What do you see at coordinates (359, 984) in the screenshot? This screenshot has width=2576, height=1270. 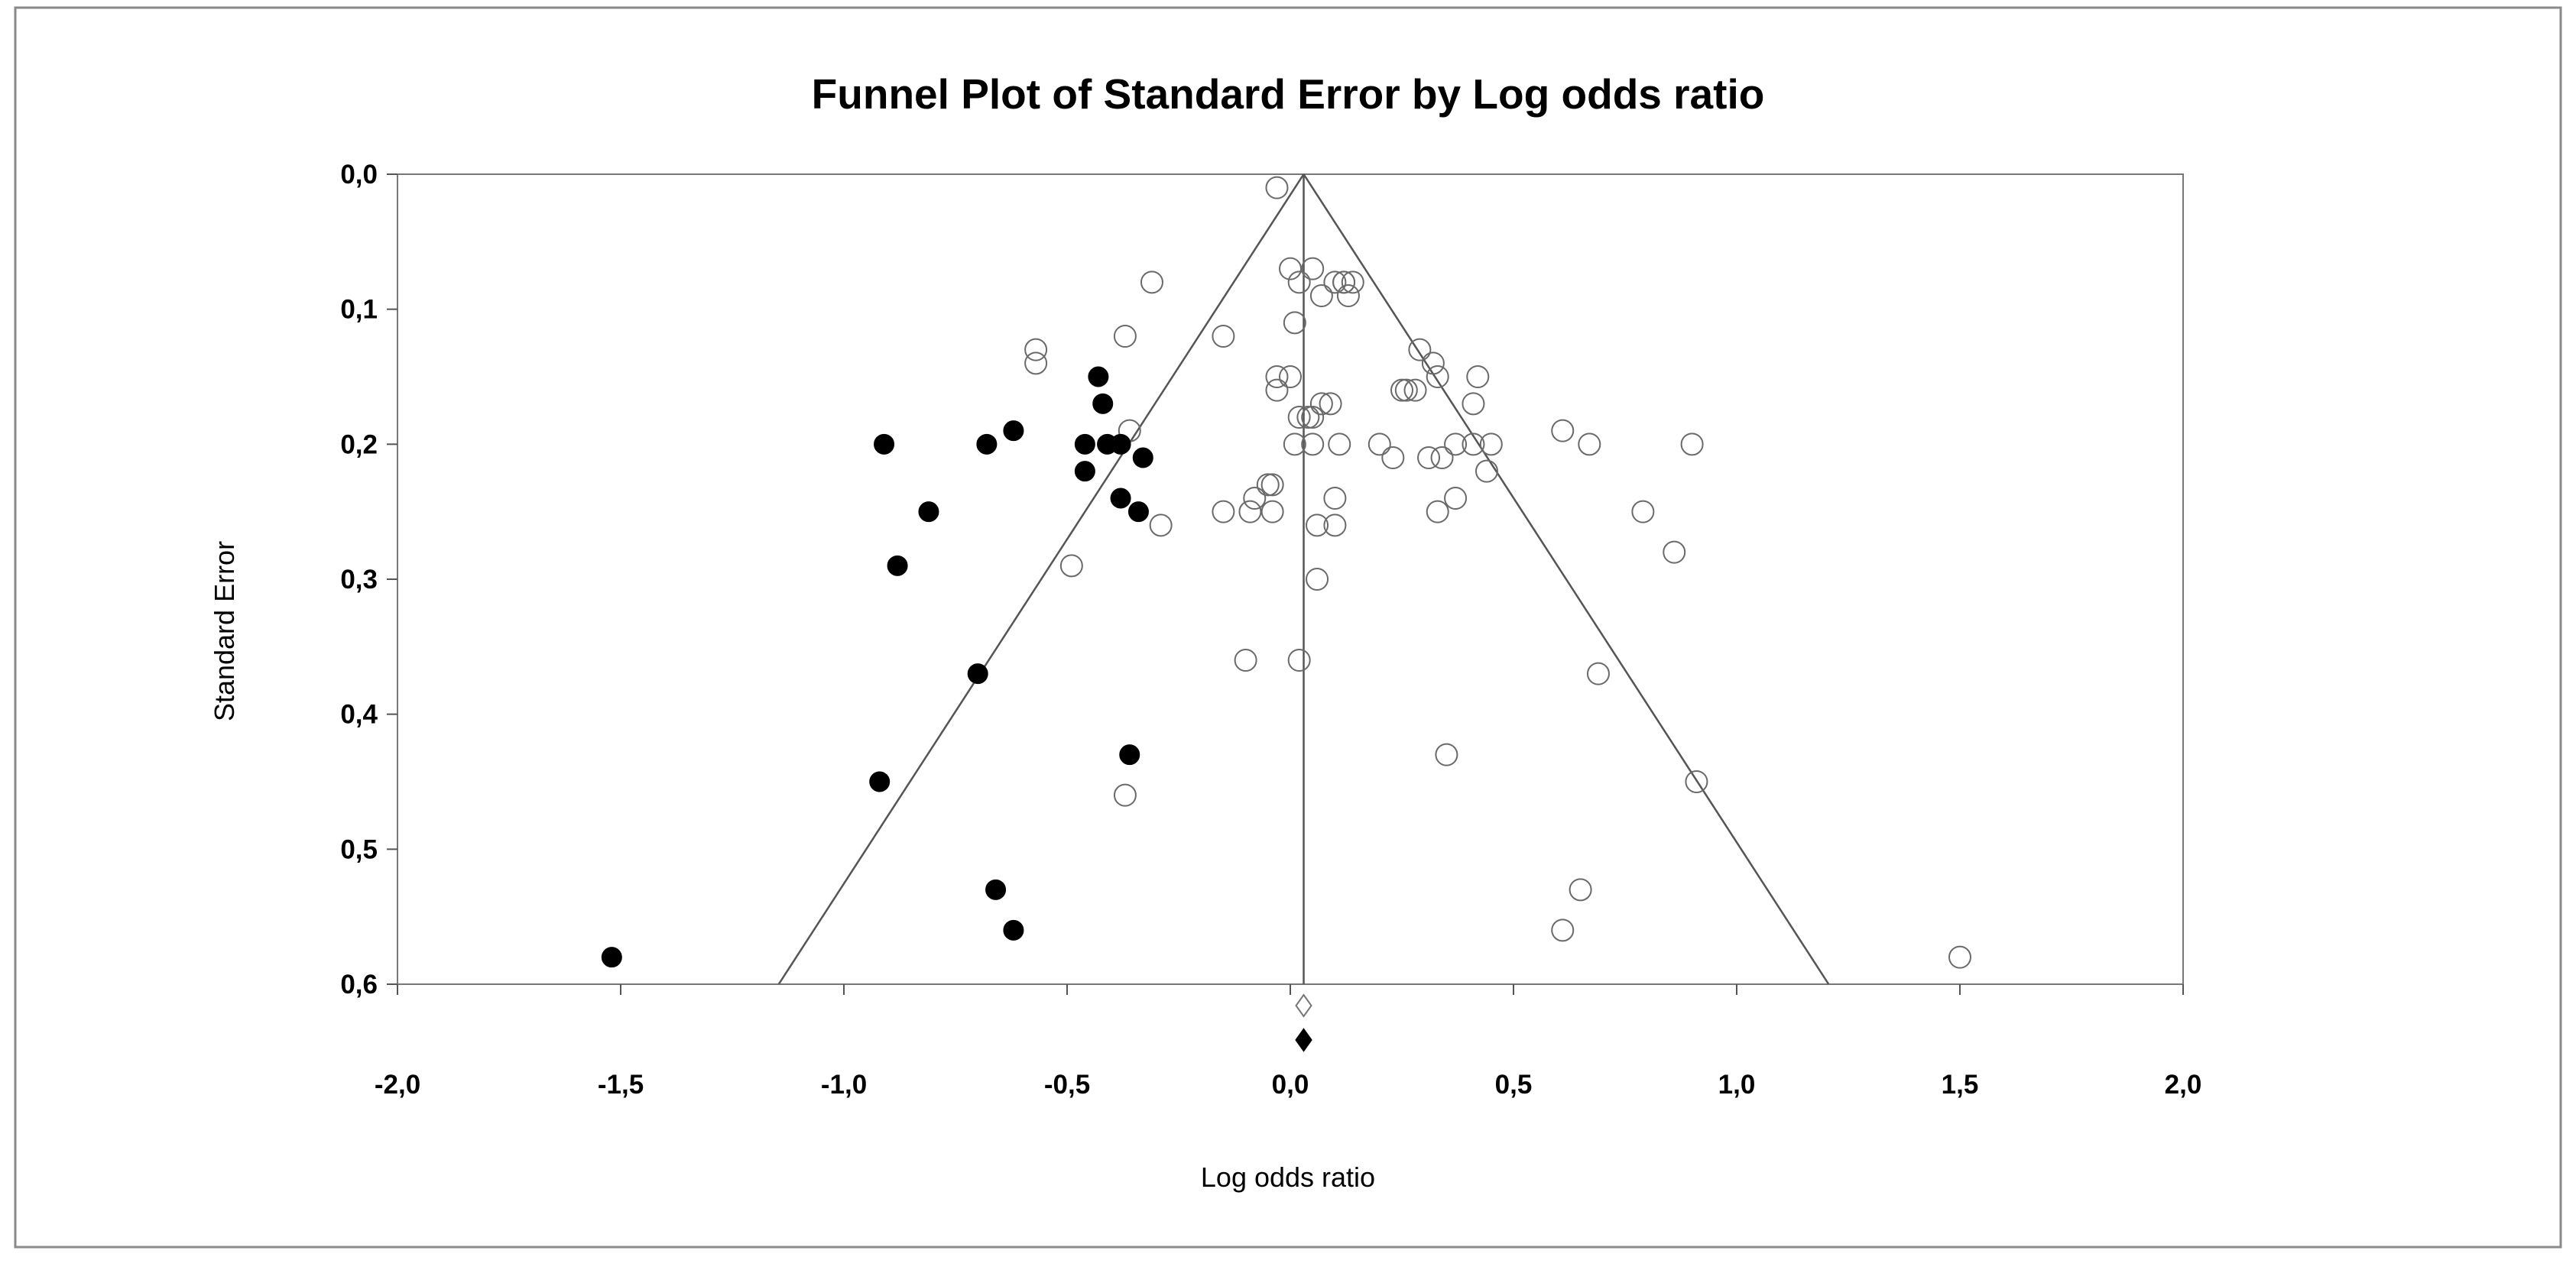 I see `y-tick-label: 0,6` at bounding box center [359, 984].